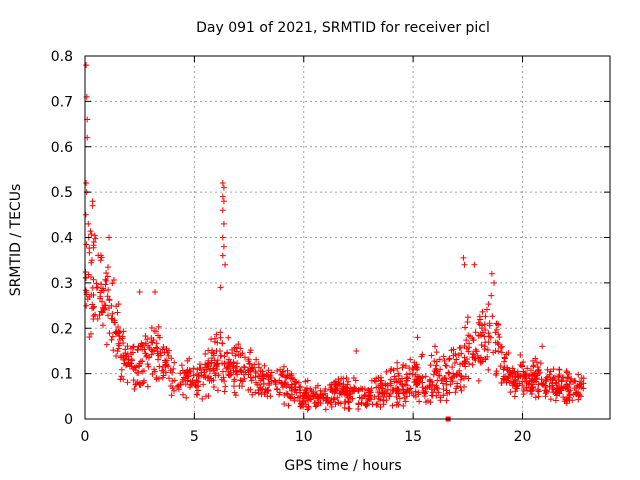  Describe the element at coordinates (62, 284) in the screenshot. I see `y-tick-label: 0.3` at that location.